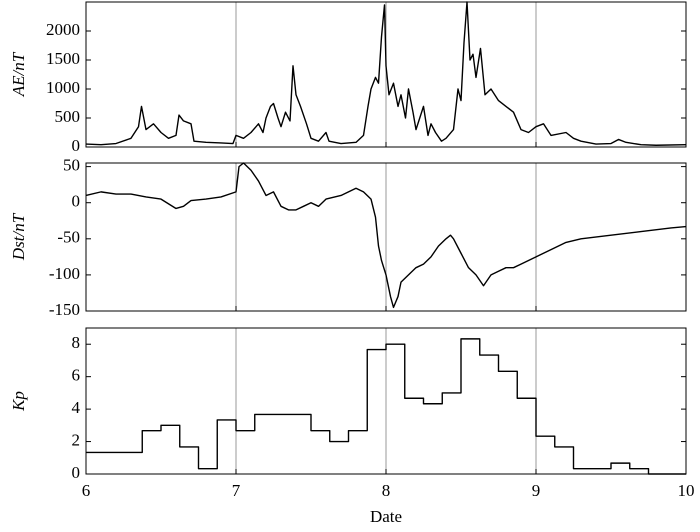  What do you see at coordinates (76, 342) in the screenshot?
I see `y-tick-label: 8` at bounding box center [76, 342].